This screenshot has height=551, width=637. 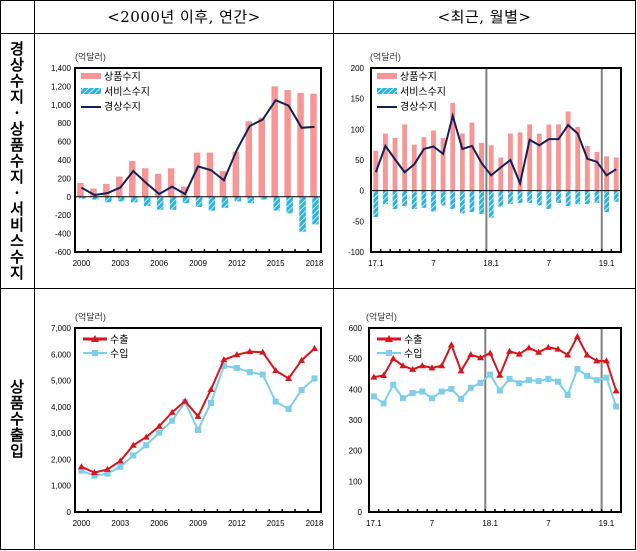 What do you see at coordinates (362, 191) in the screenshot?
I see `y-tick-label: 0` at bounding box center [362, 191].